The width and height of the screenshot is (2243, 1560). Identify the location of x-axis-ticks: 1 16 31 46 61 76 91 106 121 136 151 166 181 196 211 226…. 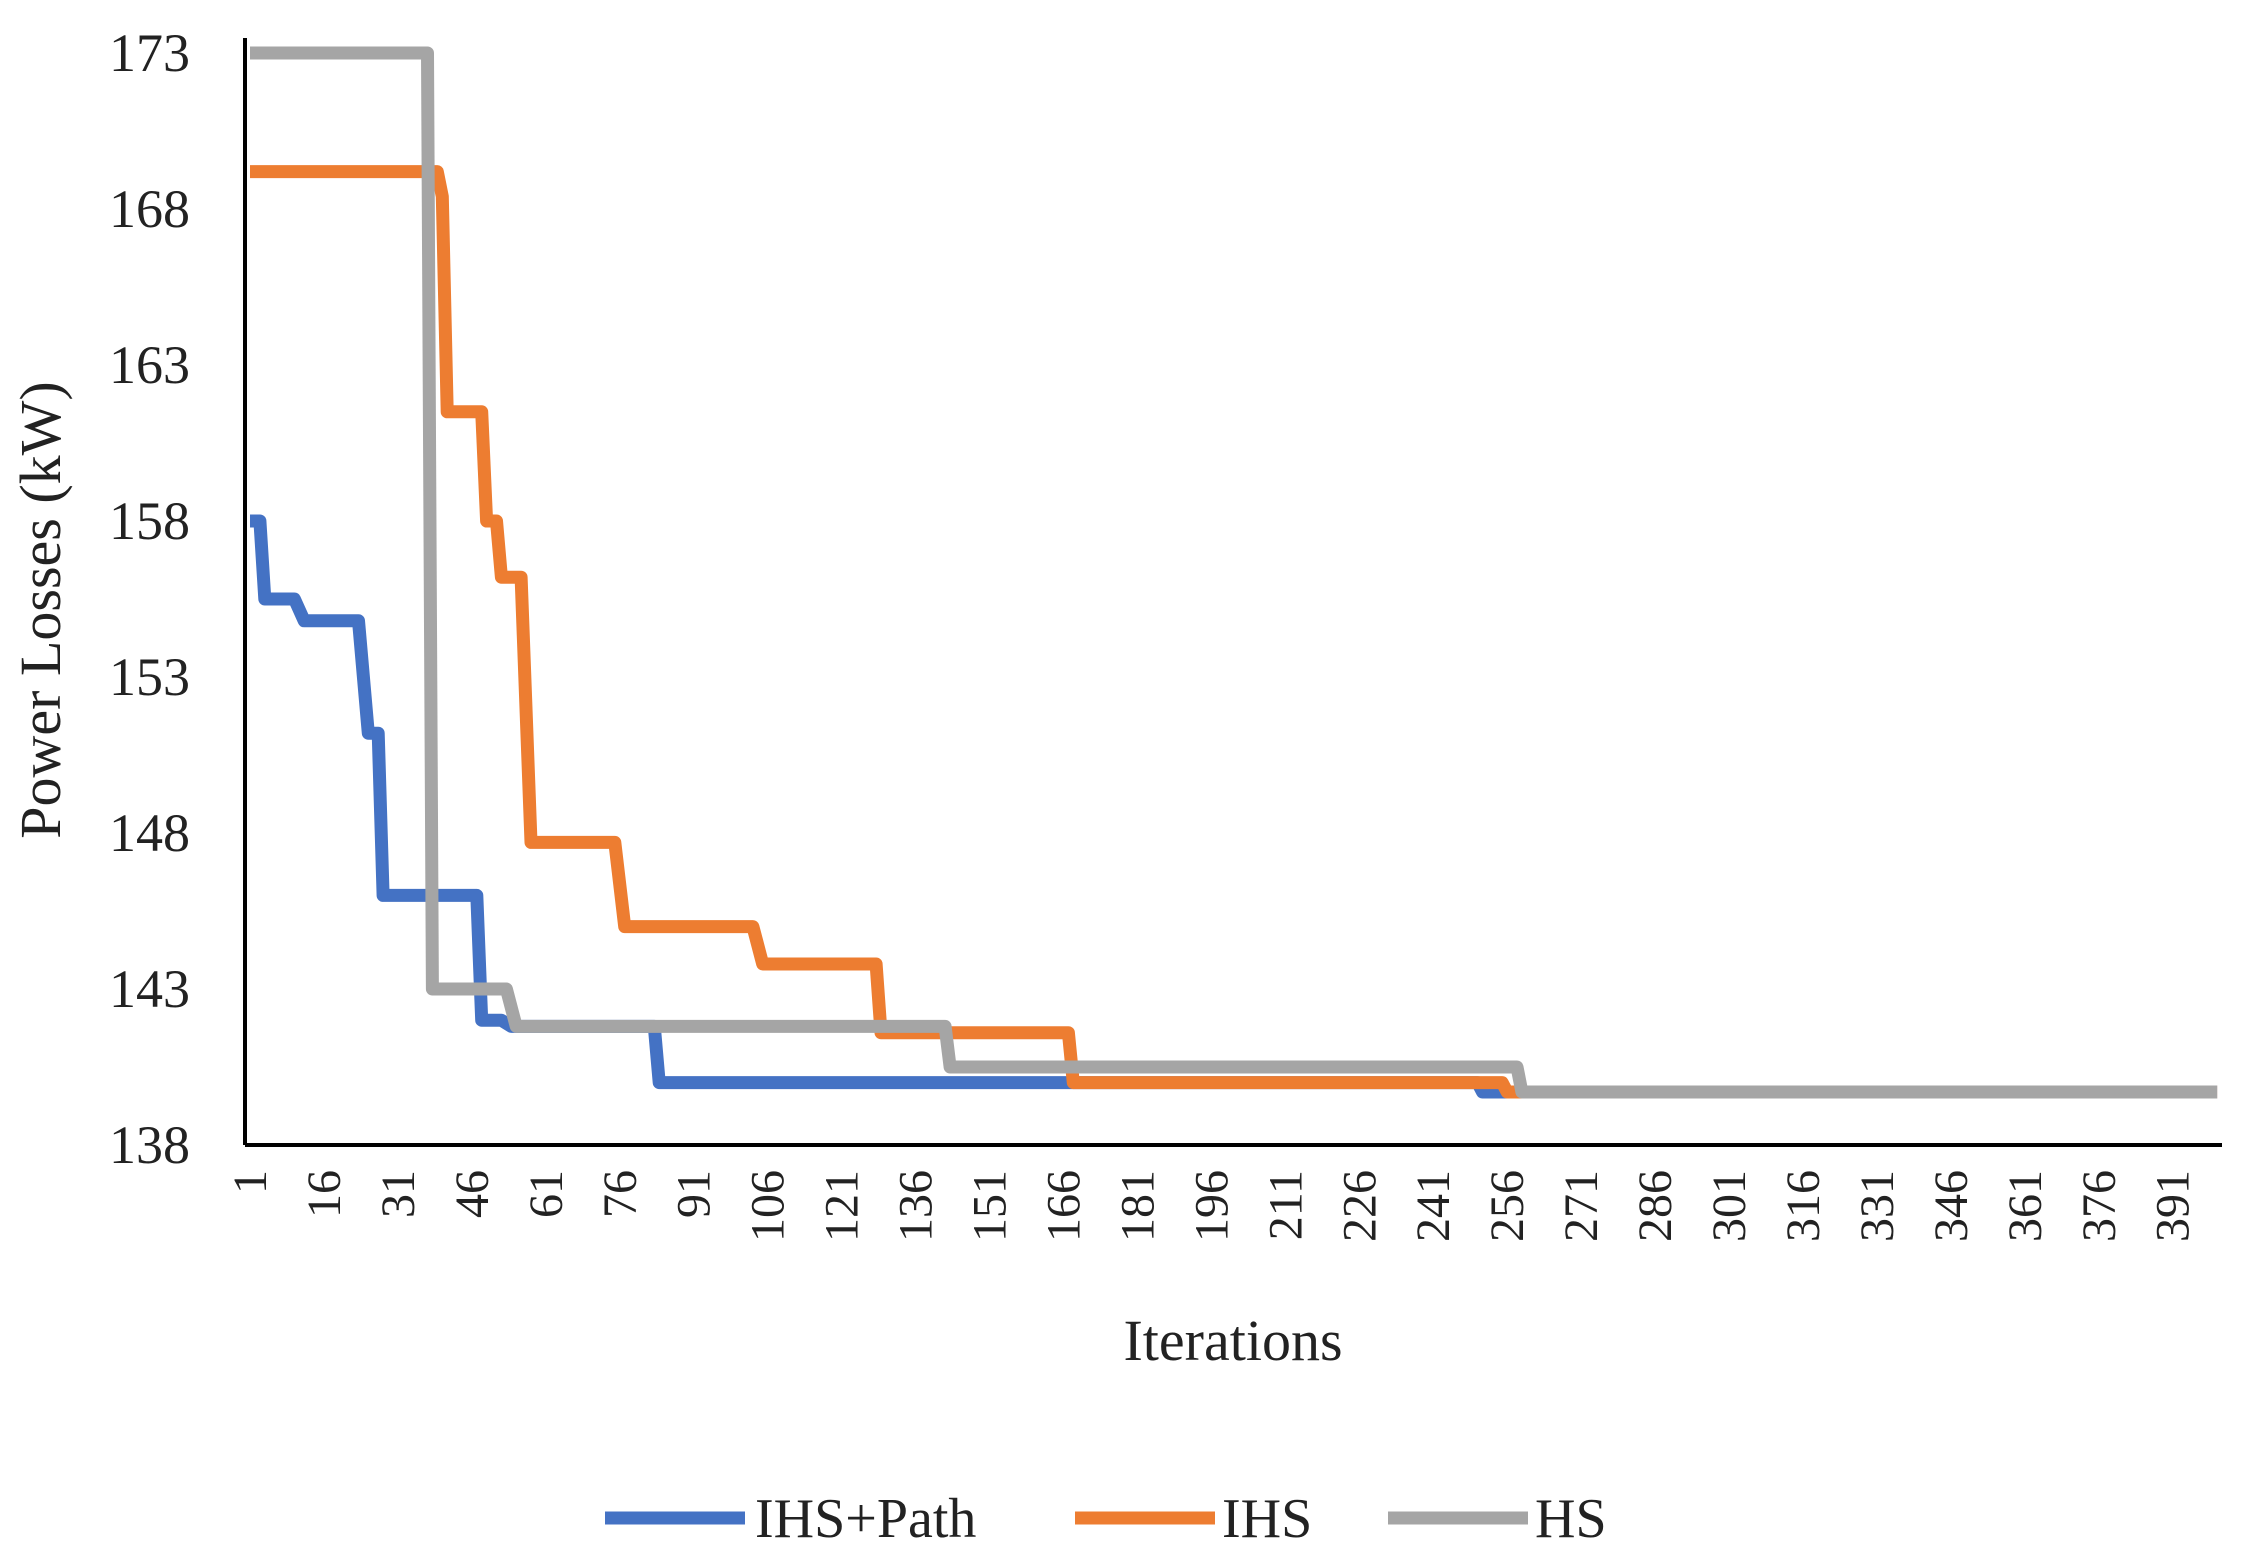
(1212, 1206).